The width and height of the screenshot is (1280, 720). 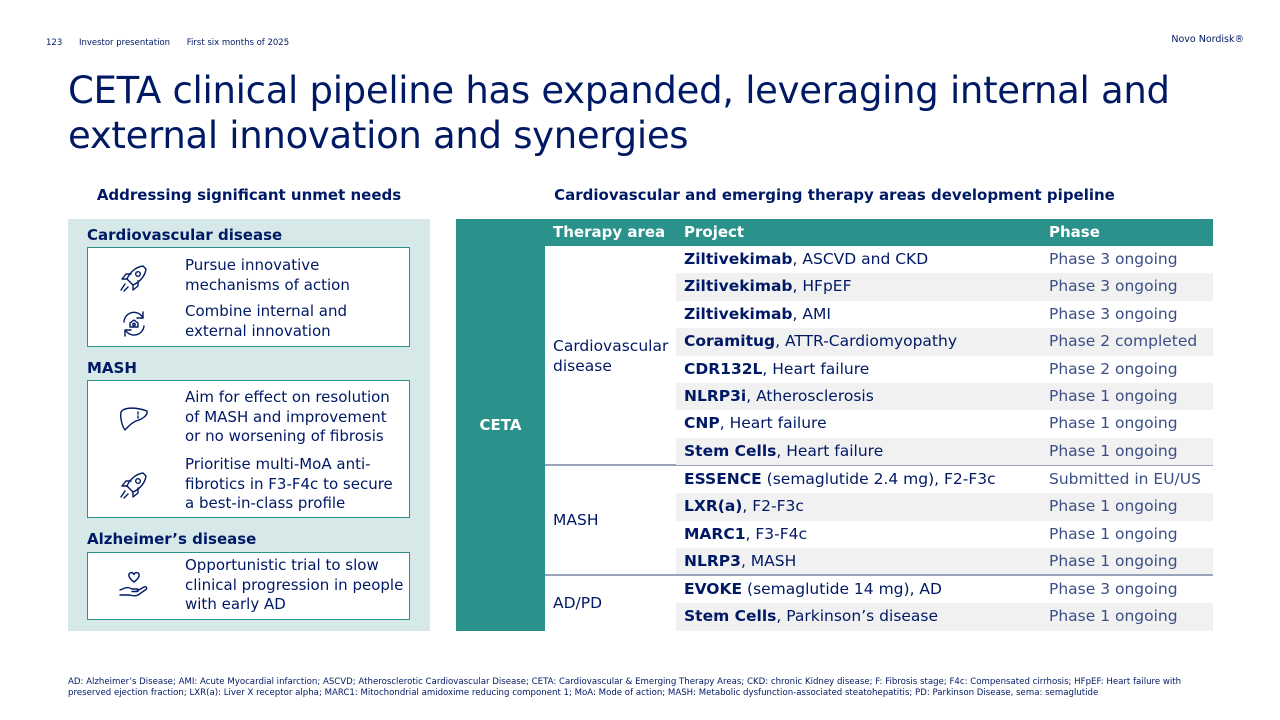 What do you see at coordinates (267, 275) in the screenshot?
I see `item-text: Pursue innovative mechanisms of action` at bounding box center [267, 275].